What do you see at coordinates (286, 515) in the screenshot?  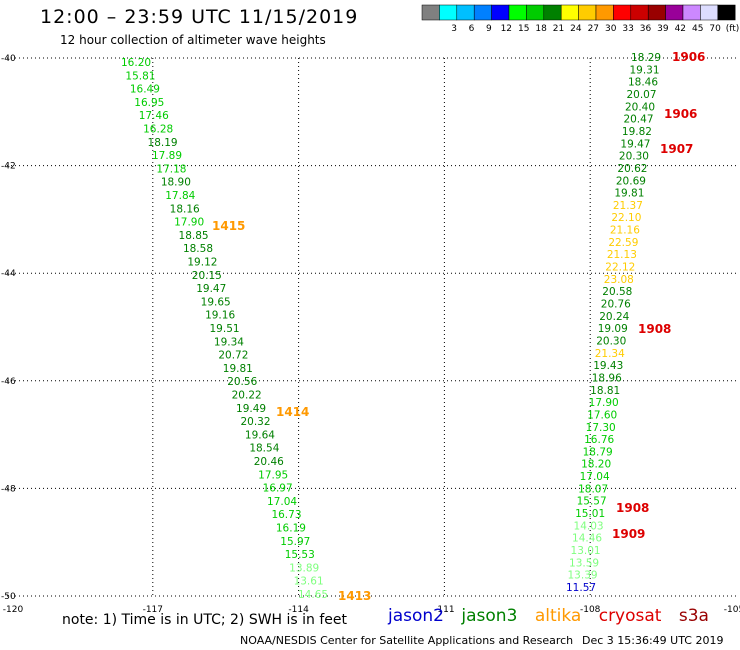 I see `swh-value-left: 16.73` at bounding box center [286, 515].